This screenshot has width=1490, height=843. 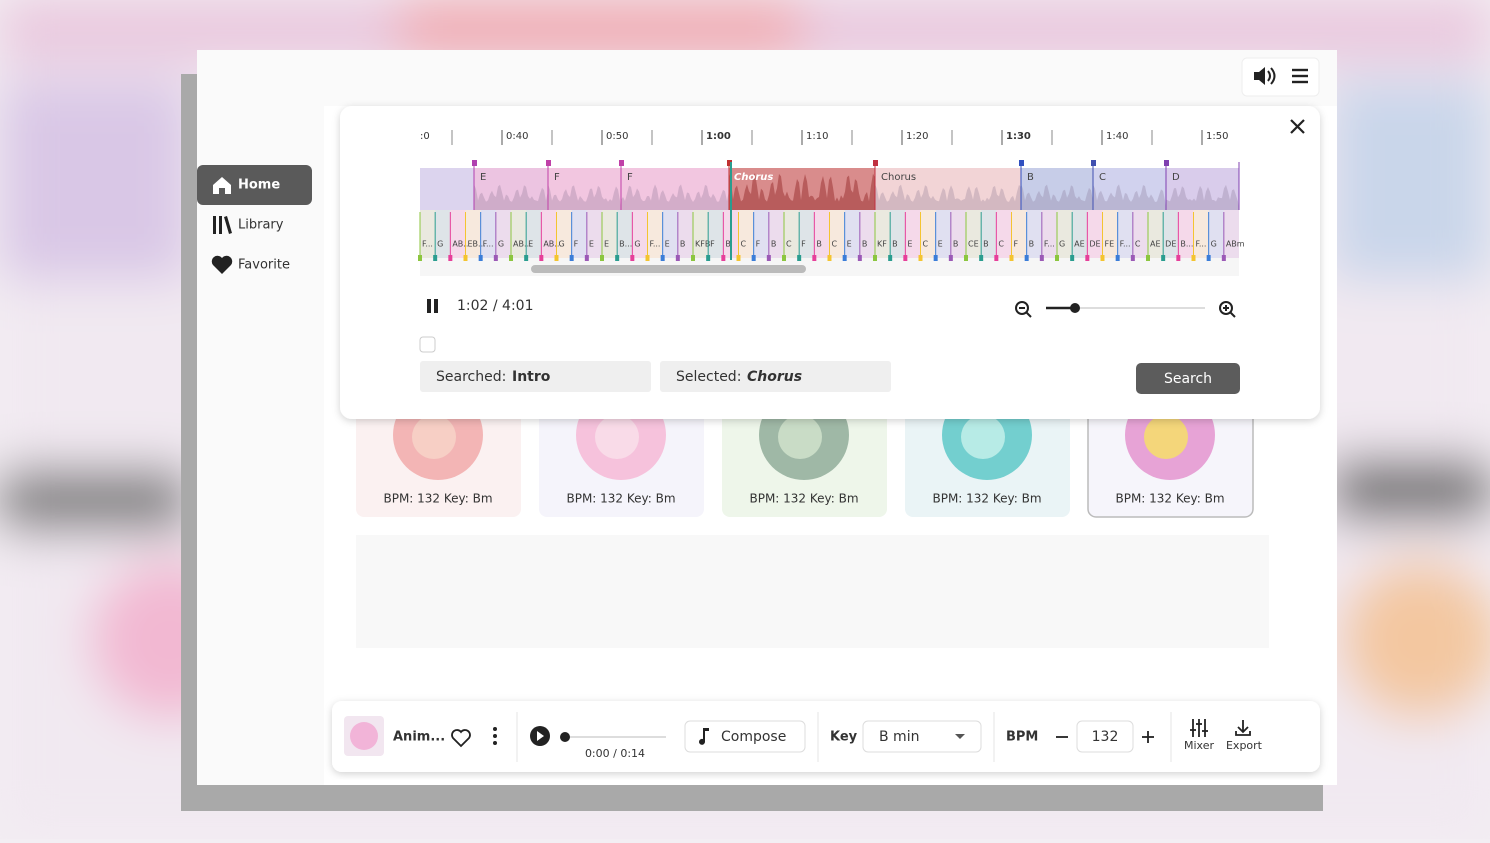 I want to click on close-button, so click(x=1297, y=126).